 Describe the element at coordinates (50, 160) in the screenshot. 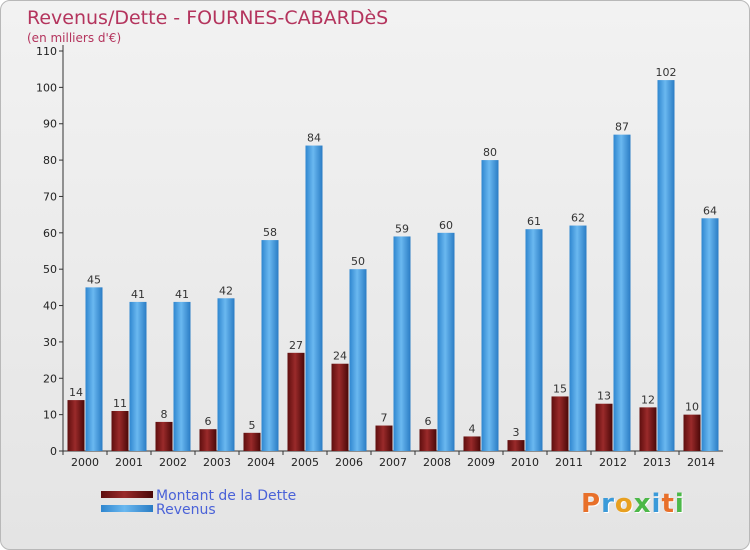

I see `y-tick-label: 80` at that location.